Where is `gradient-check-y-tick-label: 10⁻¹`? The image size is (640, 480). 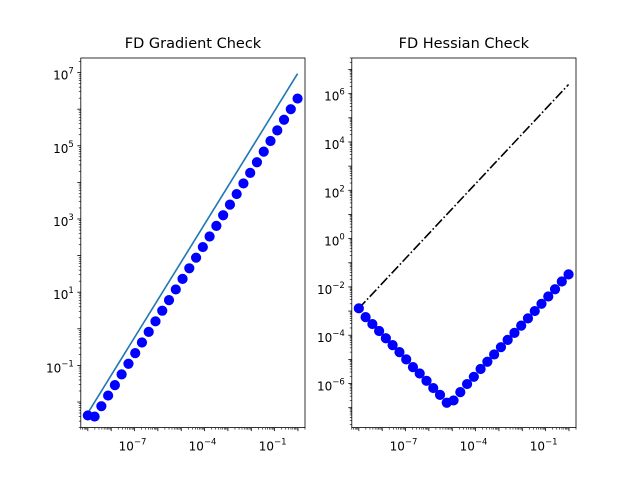 gradient-check-y-tick-label: 10⁻¹ is located at coordinates (60, 367).